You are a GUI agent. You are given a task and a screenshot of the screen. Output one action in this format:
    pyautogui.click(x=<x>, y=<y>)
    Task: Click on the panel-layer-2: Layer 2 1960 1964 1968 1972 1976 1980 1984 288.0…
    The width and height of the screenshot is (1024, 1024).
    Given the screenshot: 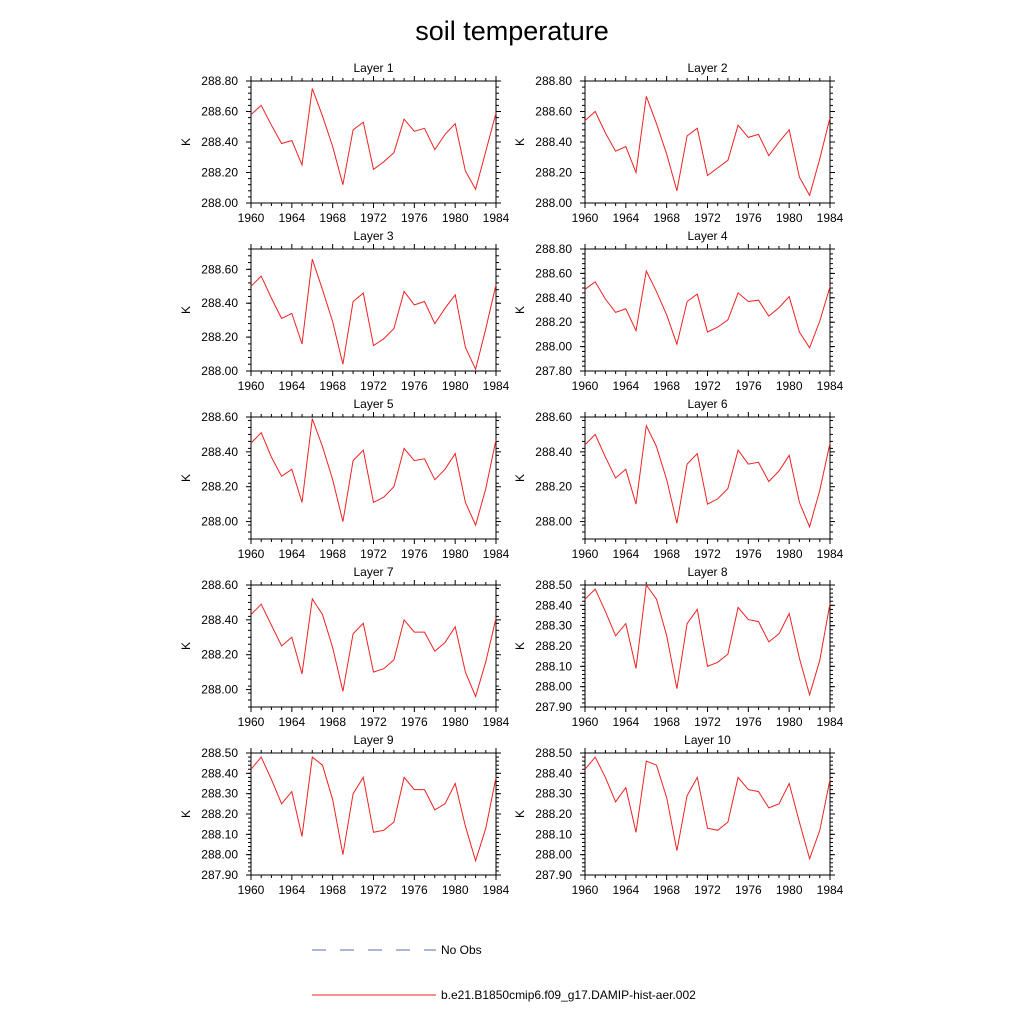 What is the action you would take?
    pyautogui.click(x=678, y=143)
    